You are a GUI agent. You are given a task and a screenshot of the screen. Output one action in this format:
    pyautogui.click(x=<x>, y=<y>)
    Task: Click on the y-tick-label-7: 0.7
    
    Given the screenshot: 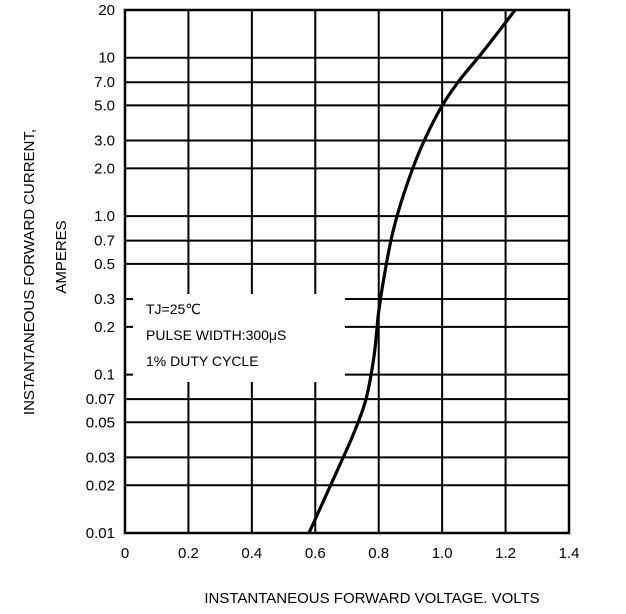 What is the action you would take?
    pyautogui.click(x=104, y=241)
    